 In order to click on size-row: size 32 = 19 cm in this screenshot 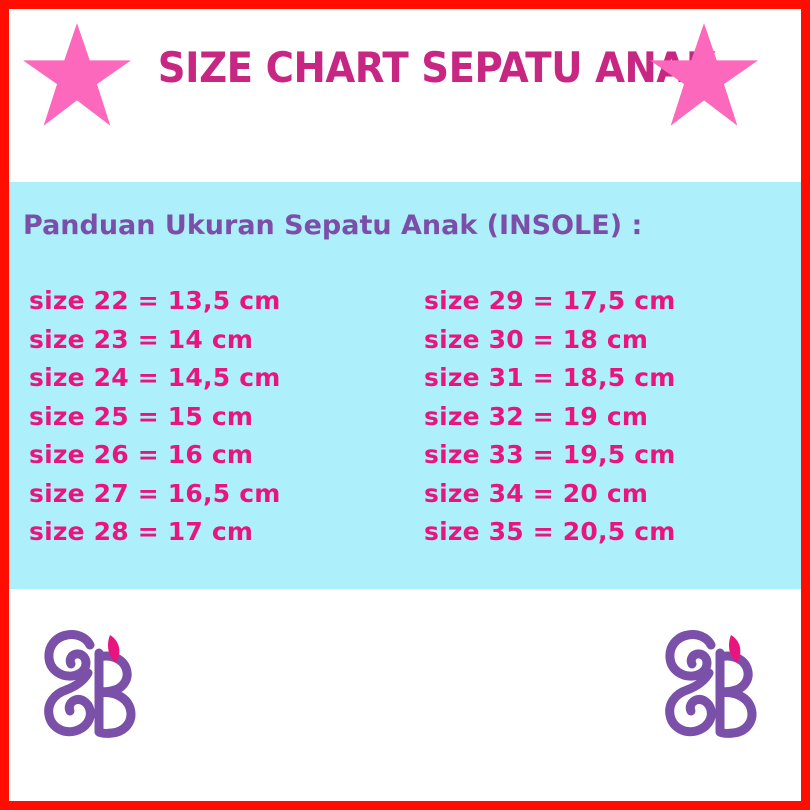, I will do `click(536, 416)`.